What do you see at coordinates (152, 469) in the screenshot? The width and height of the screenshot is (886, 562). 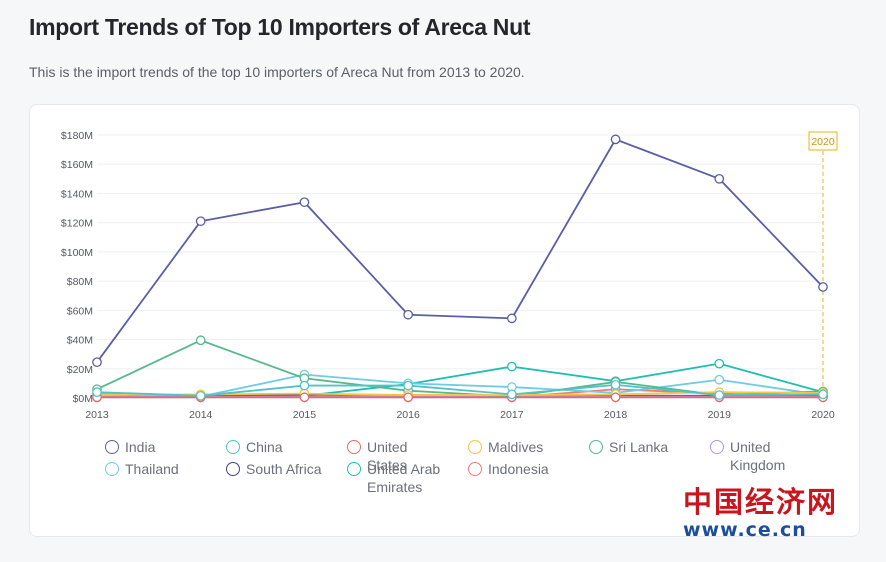 I see `legend-label: Thailand` at bounding box center [152, 469].